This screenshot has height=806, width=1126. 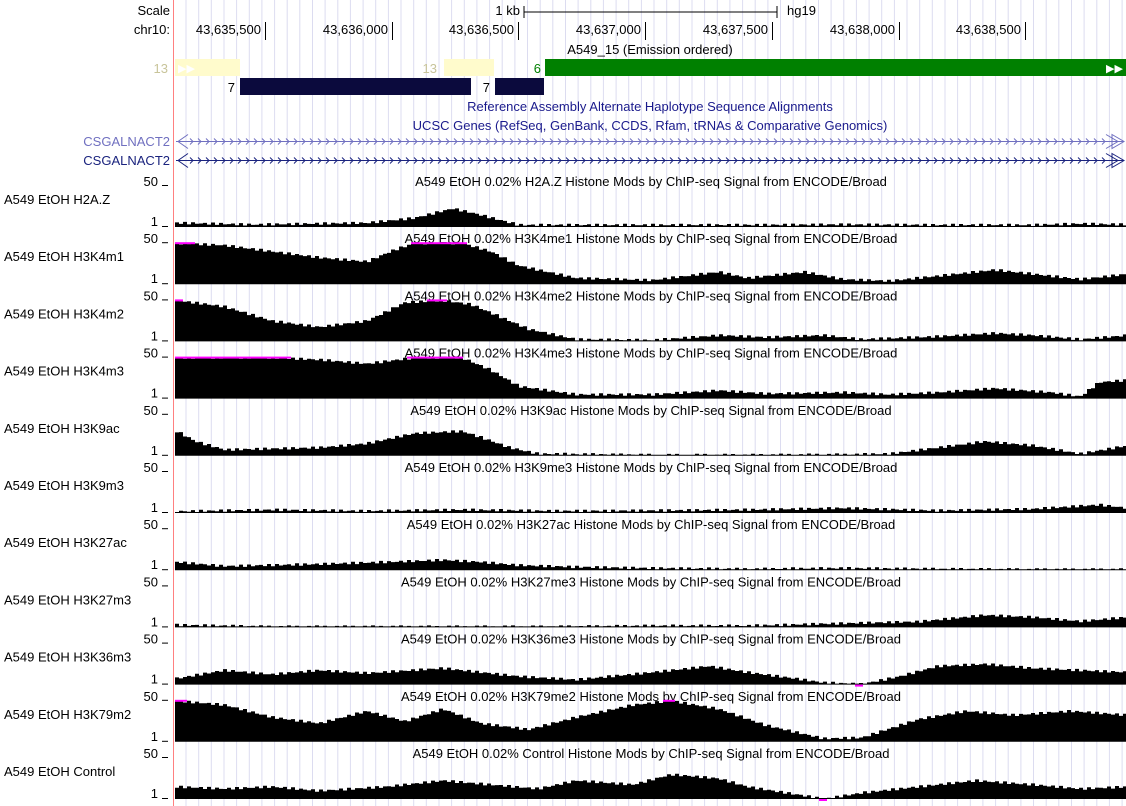 What do you see at coordinates (153, 10) in the screenshot?
I see `scale-label: Scale` at bounding box center [153, 10].